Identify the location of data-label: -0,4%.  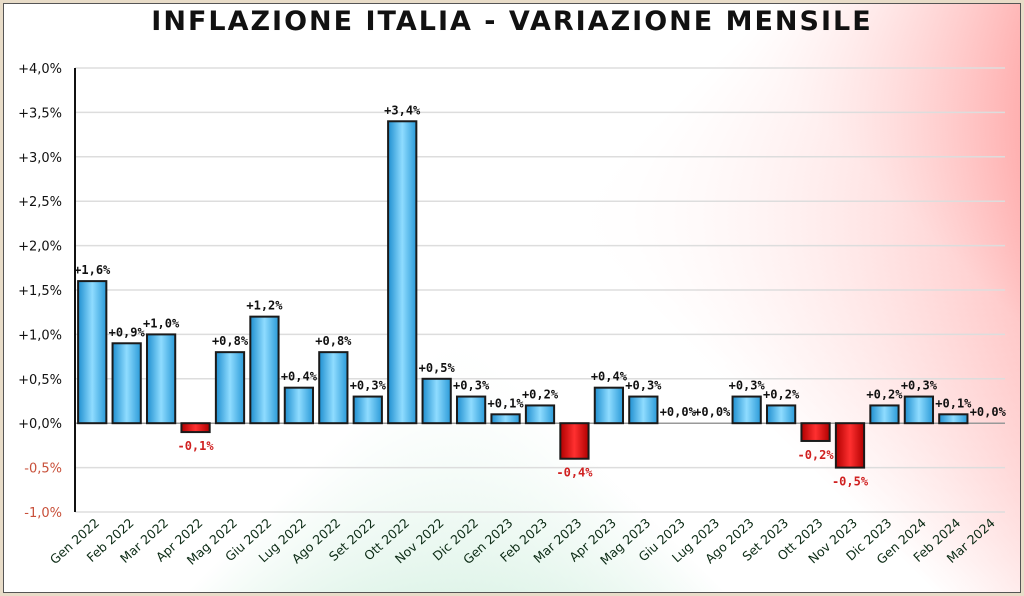
(574, 473).